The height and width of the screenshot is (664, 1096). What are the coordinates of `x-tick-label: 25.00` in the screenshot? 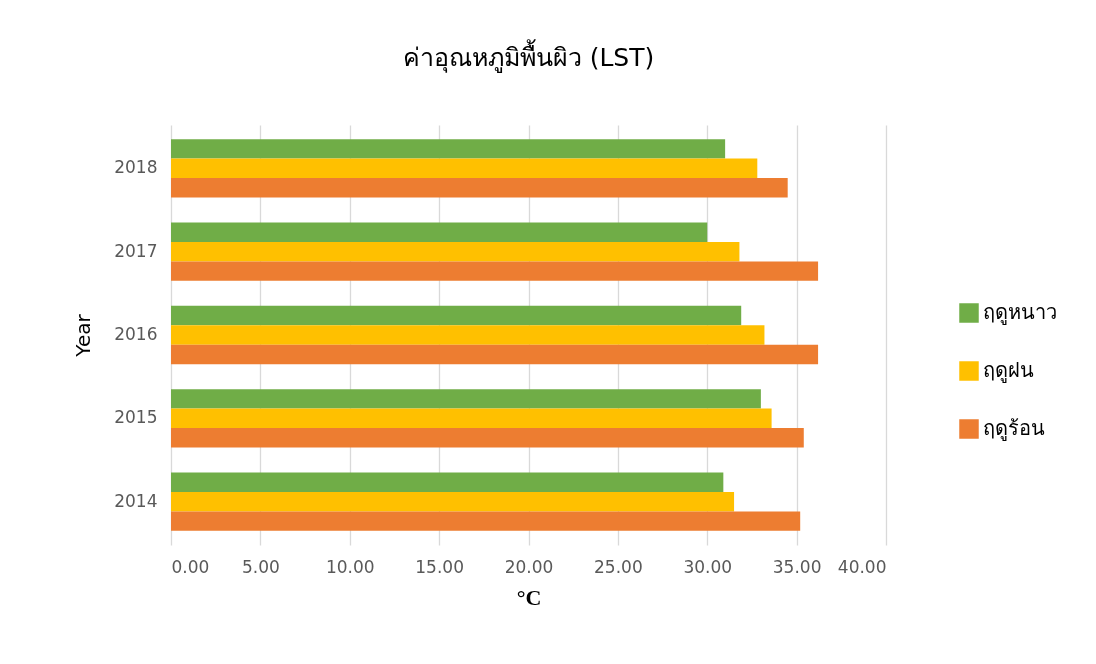 It's located at (618, 566).